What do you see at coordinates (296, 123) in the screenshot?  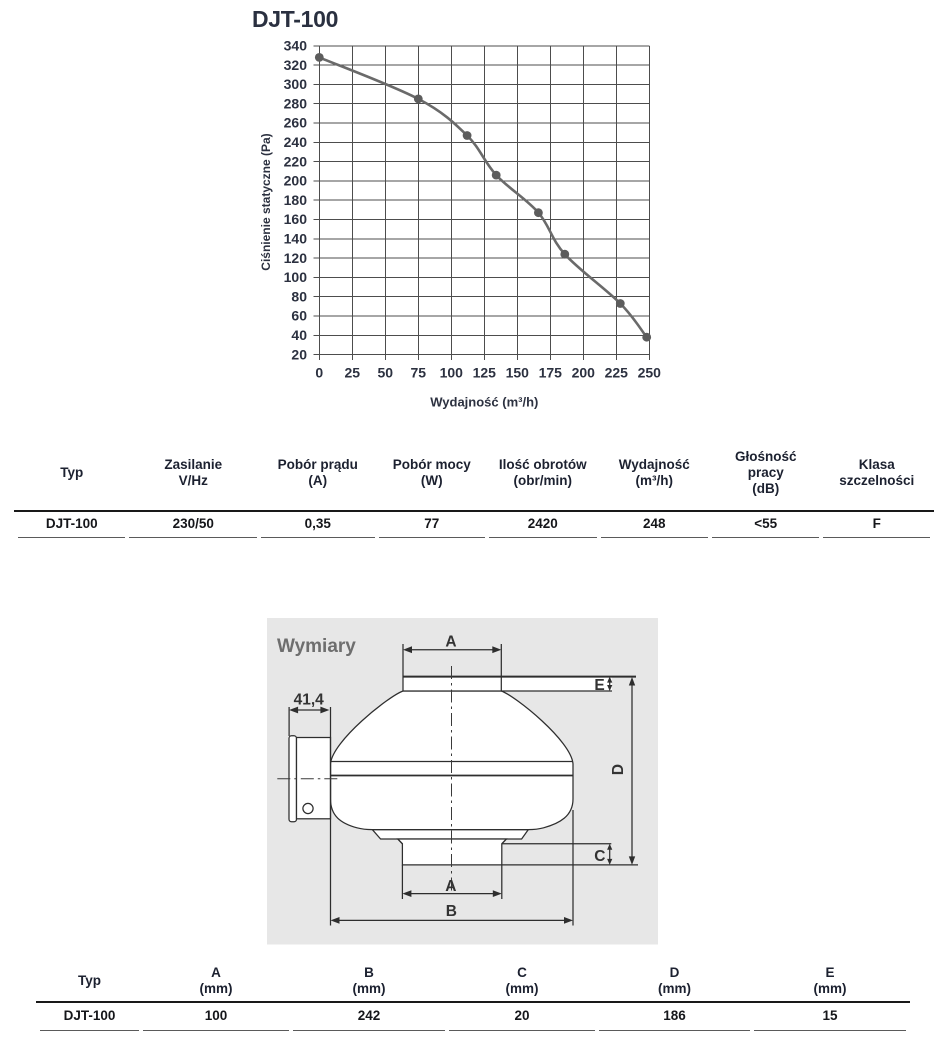 I see `svg-text: 260` at bounding box center [296, 123].